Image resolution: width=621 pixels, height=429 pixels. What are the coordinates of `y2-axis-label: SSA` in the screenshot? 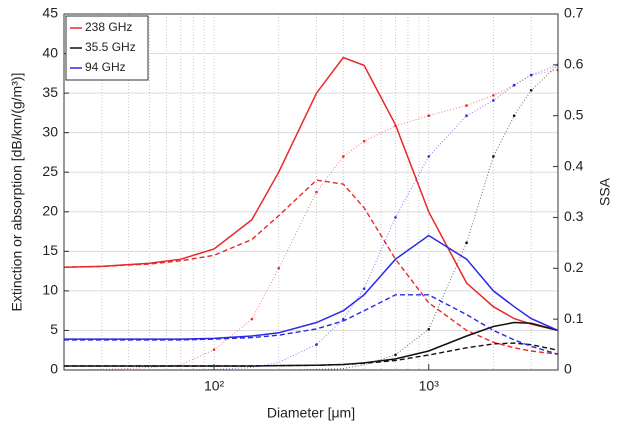 It's located at (605, 191).